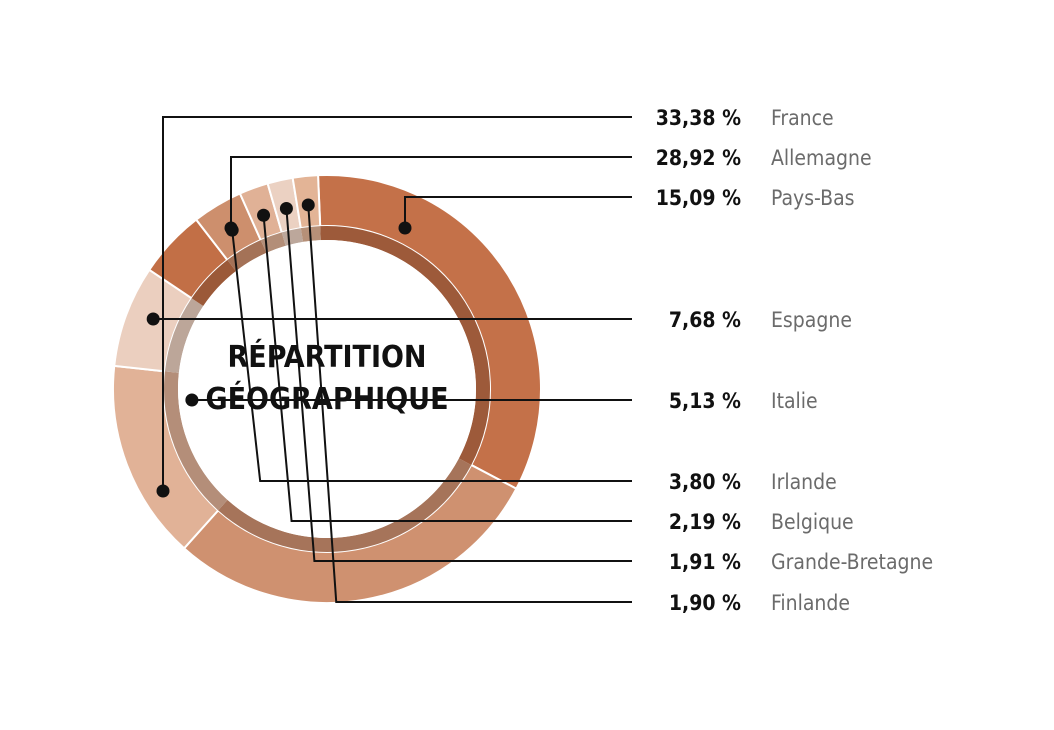  I want to click on country-label-grande-bretagne: Grande-Bretagne, so click(852, 562).